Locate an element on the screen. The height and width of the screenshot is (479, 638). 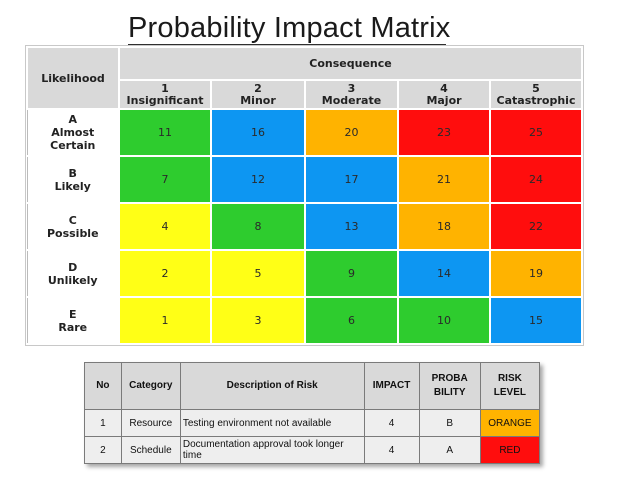
row-description: Testing environment not available is located at coordinates (272, 423).